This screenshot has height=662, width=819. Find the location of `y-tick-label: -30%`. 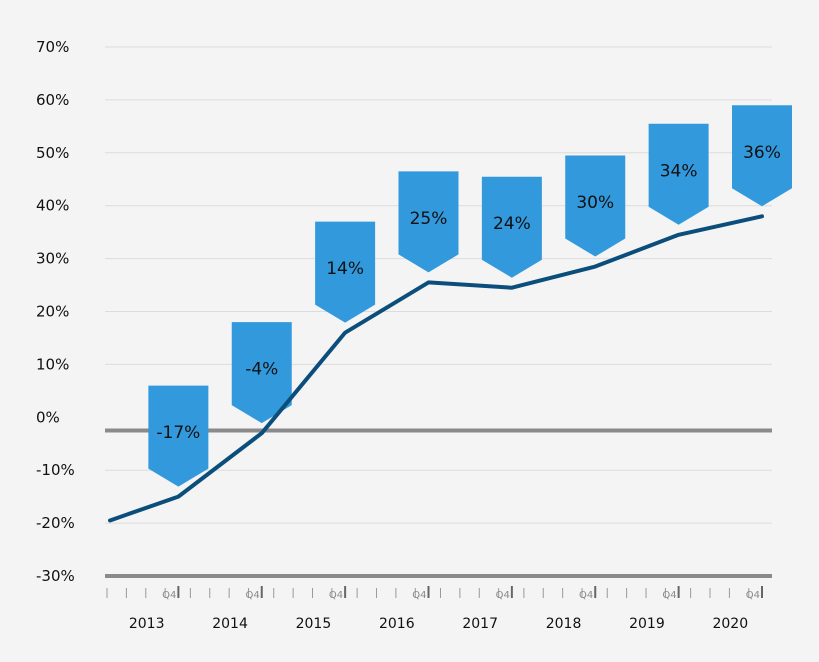

y-tick-label: -30% is located at coordinates (55, 576).